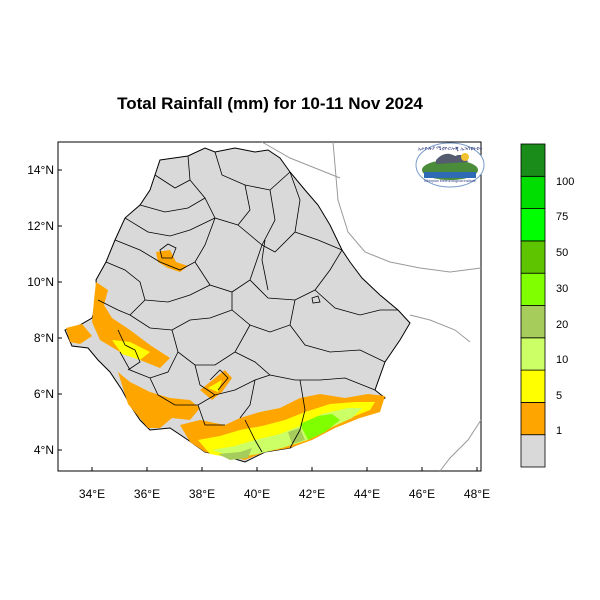  What do you see at coordinates (257, 494) in the screenshot?
I see `x-tick-label: 40°E` at bounding box center [257, 494].